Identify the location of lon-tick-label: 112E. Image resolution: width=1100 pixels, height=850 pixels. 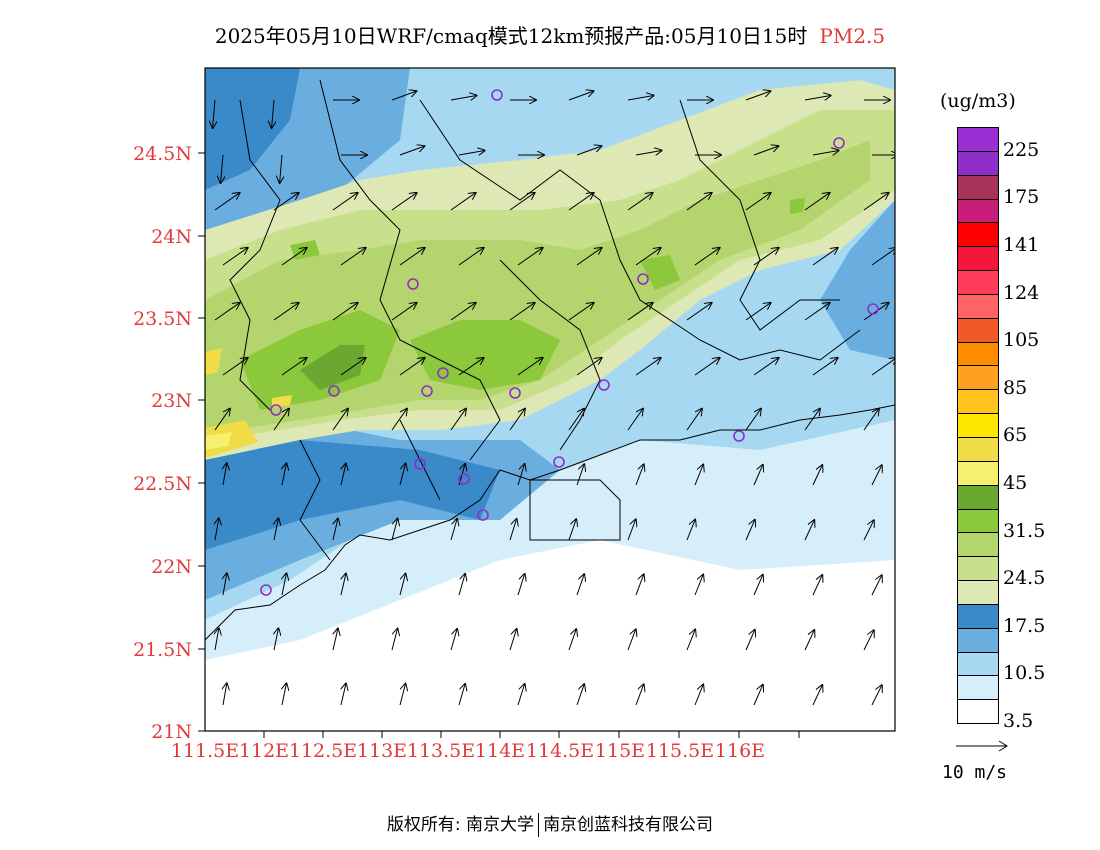
(264, 751).